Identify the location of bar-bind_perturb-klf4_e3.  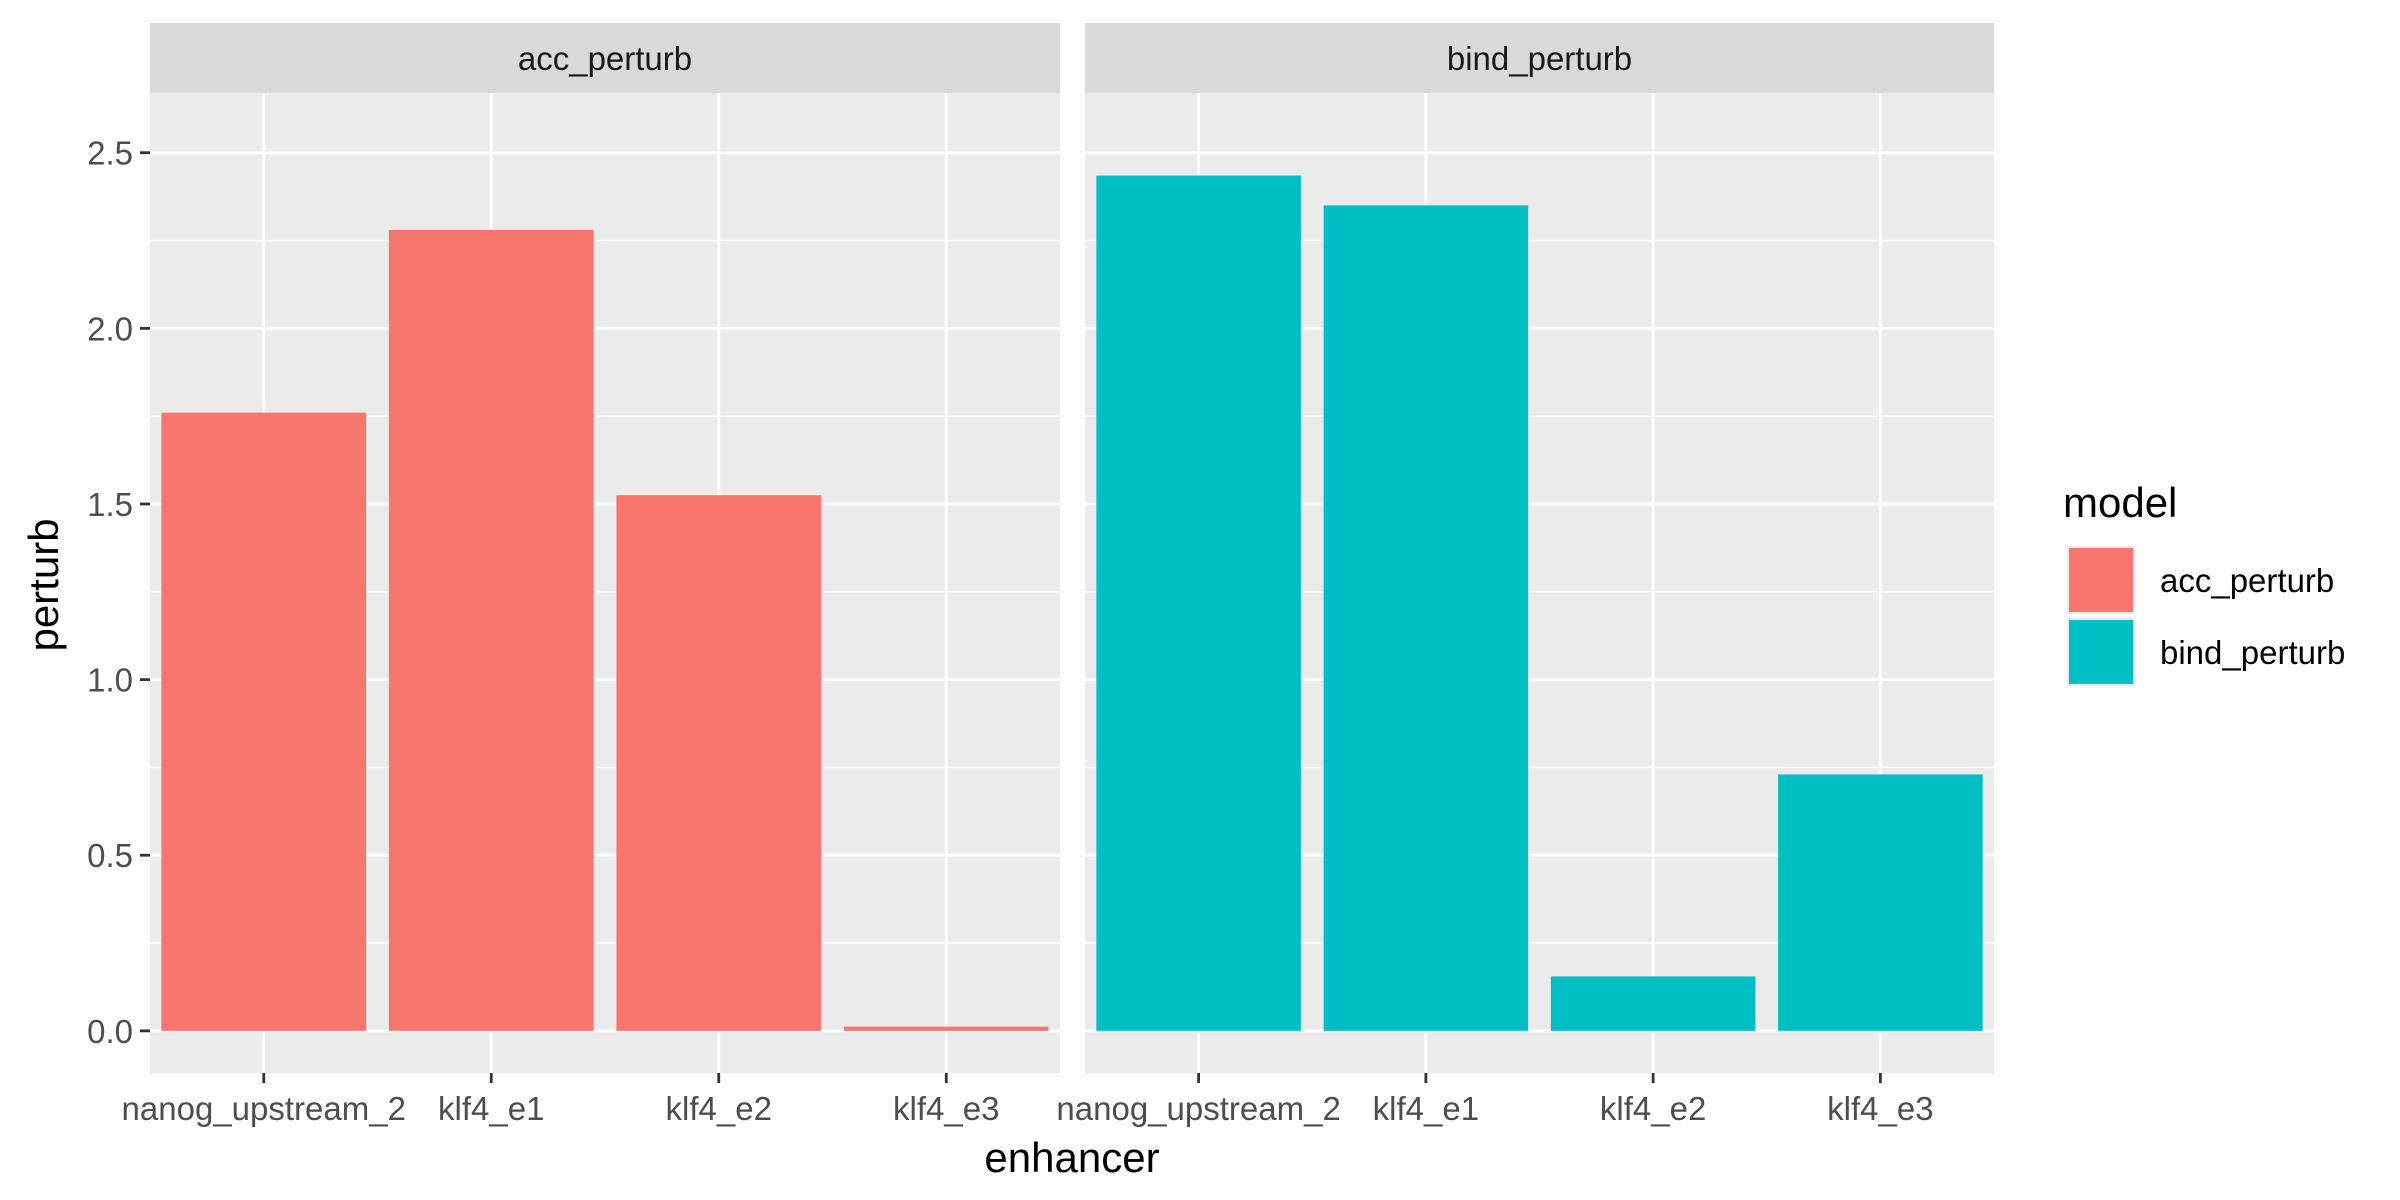
(1880, 902).